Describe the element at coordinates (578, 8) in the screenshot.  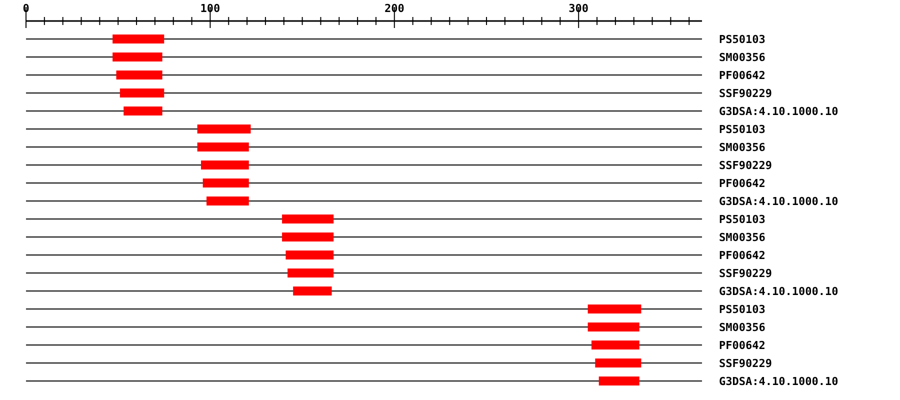
I see `x-tick-label: 300` at that location.